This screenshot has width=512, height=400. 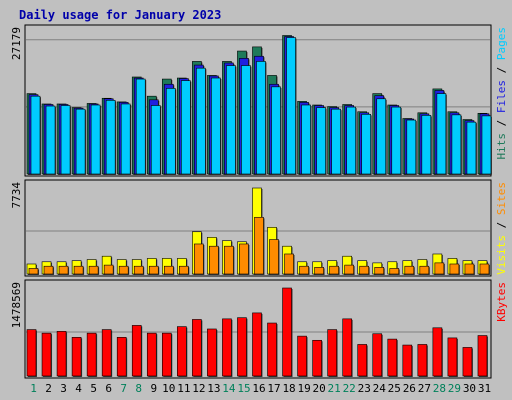 I want to click on legend-entry-files: Files, so click(x=501, y=96).